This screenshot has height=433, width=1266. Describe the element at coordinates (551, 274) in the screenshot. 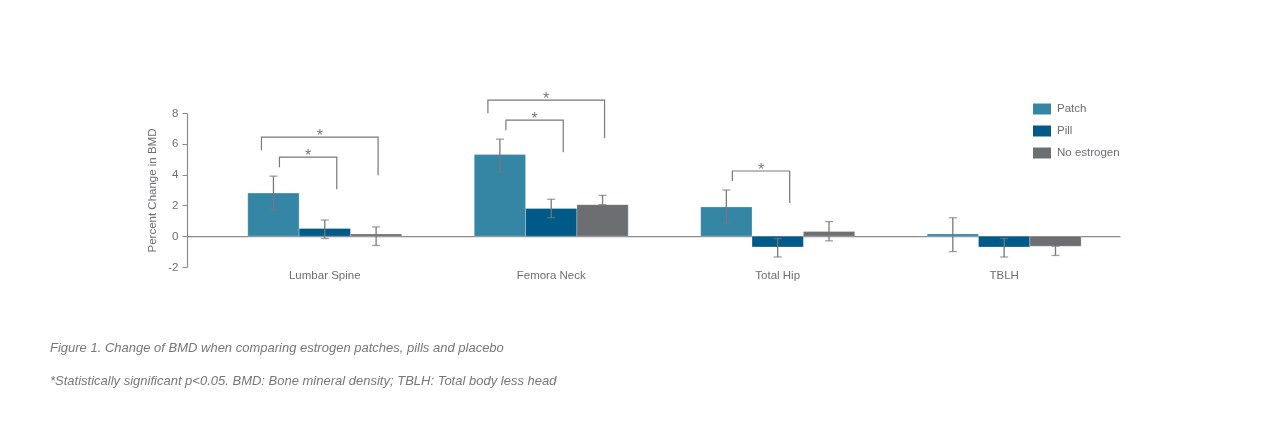

I see `x-tick-label: Femora Neck` at that location.